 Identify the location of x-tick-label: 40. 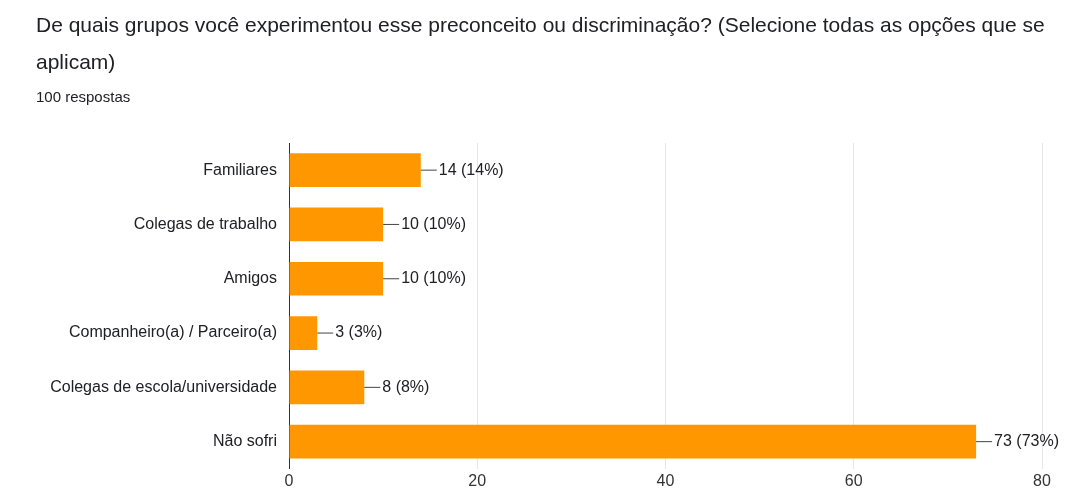
(665, 480).